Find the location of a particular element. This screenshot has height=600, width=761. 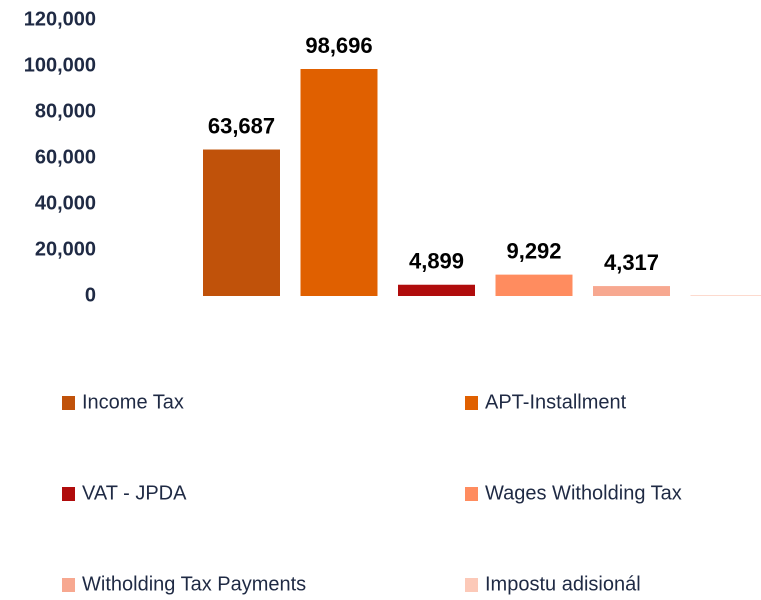

legend-label: VAT - JPDA is located at coordinates (134, 493).